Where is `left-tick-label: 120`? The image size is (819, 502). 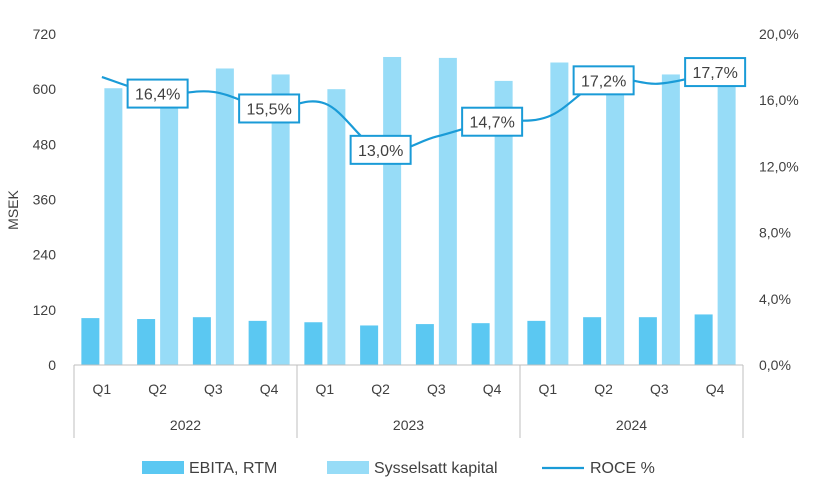
left-tick-label: 120 is located at coordinates (45, 310).